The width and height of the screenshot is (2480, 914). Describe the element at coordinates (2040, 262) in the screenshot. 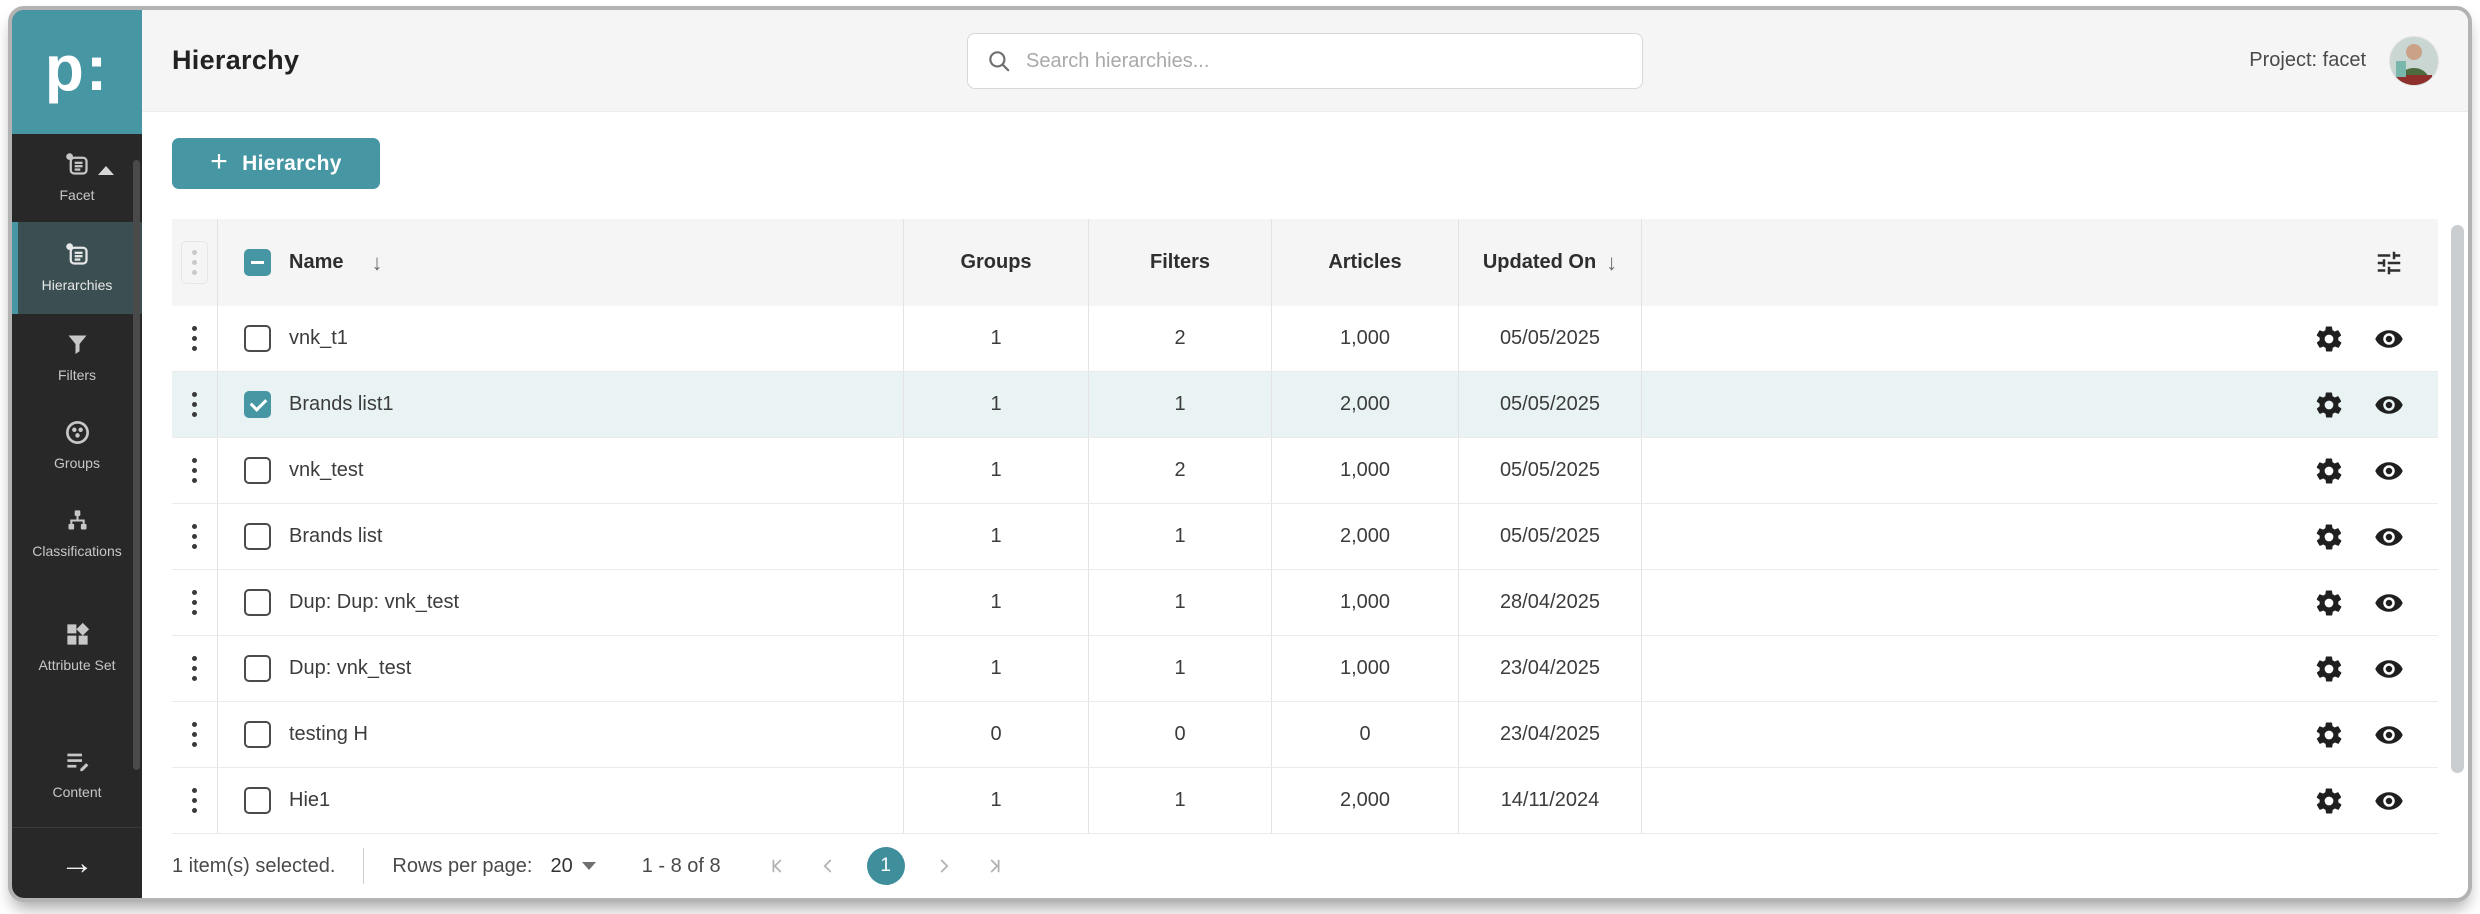

I see `header-actions-cell` at that location.